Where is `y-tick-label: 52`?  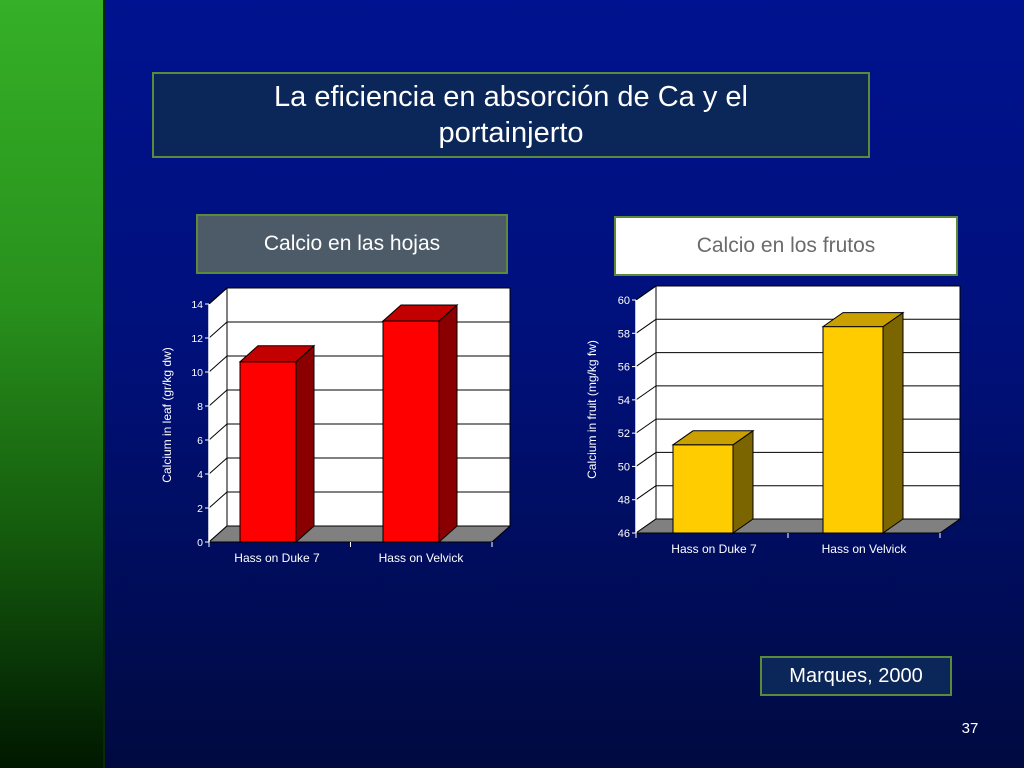
y-tick-label: 52 is located at coordinates (624, 434).